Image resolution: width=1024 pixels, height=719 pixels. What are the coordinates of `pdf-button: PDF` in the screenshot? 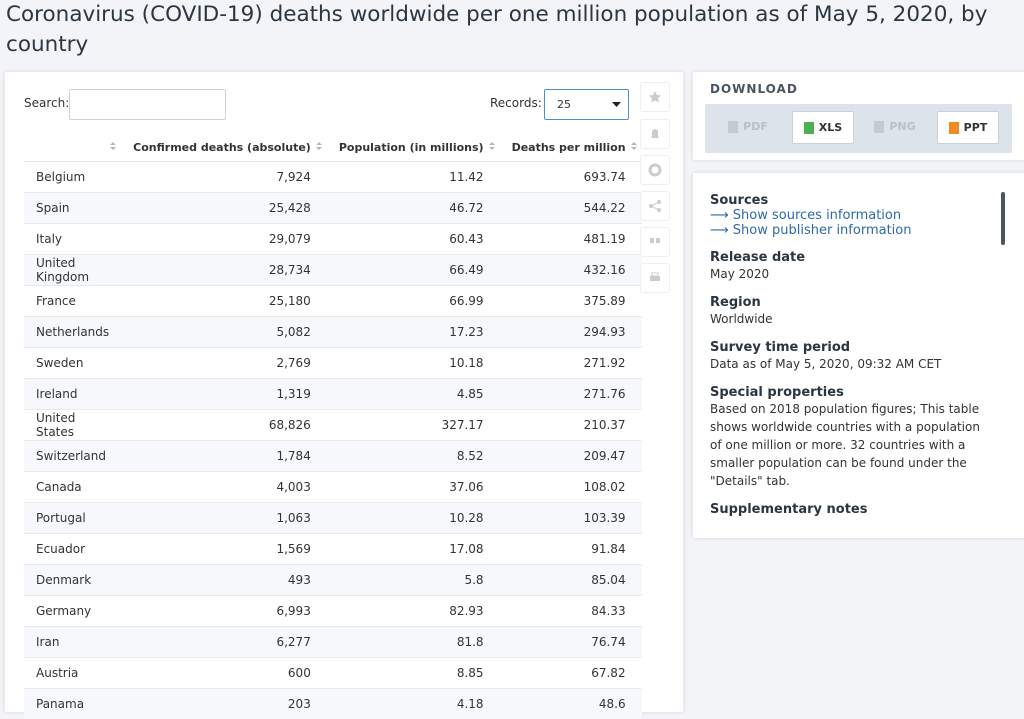 It's located at (748, 126).